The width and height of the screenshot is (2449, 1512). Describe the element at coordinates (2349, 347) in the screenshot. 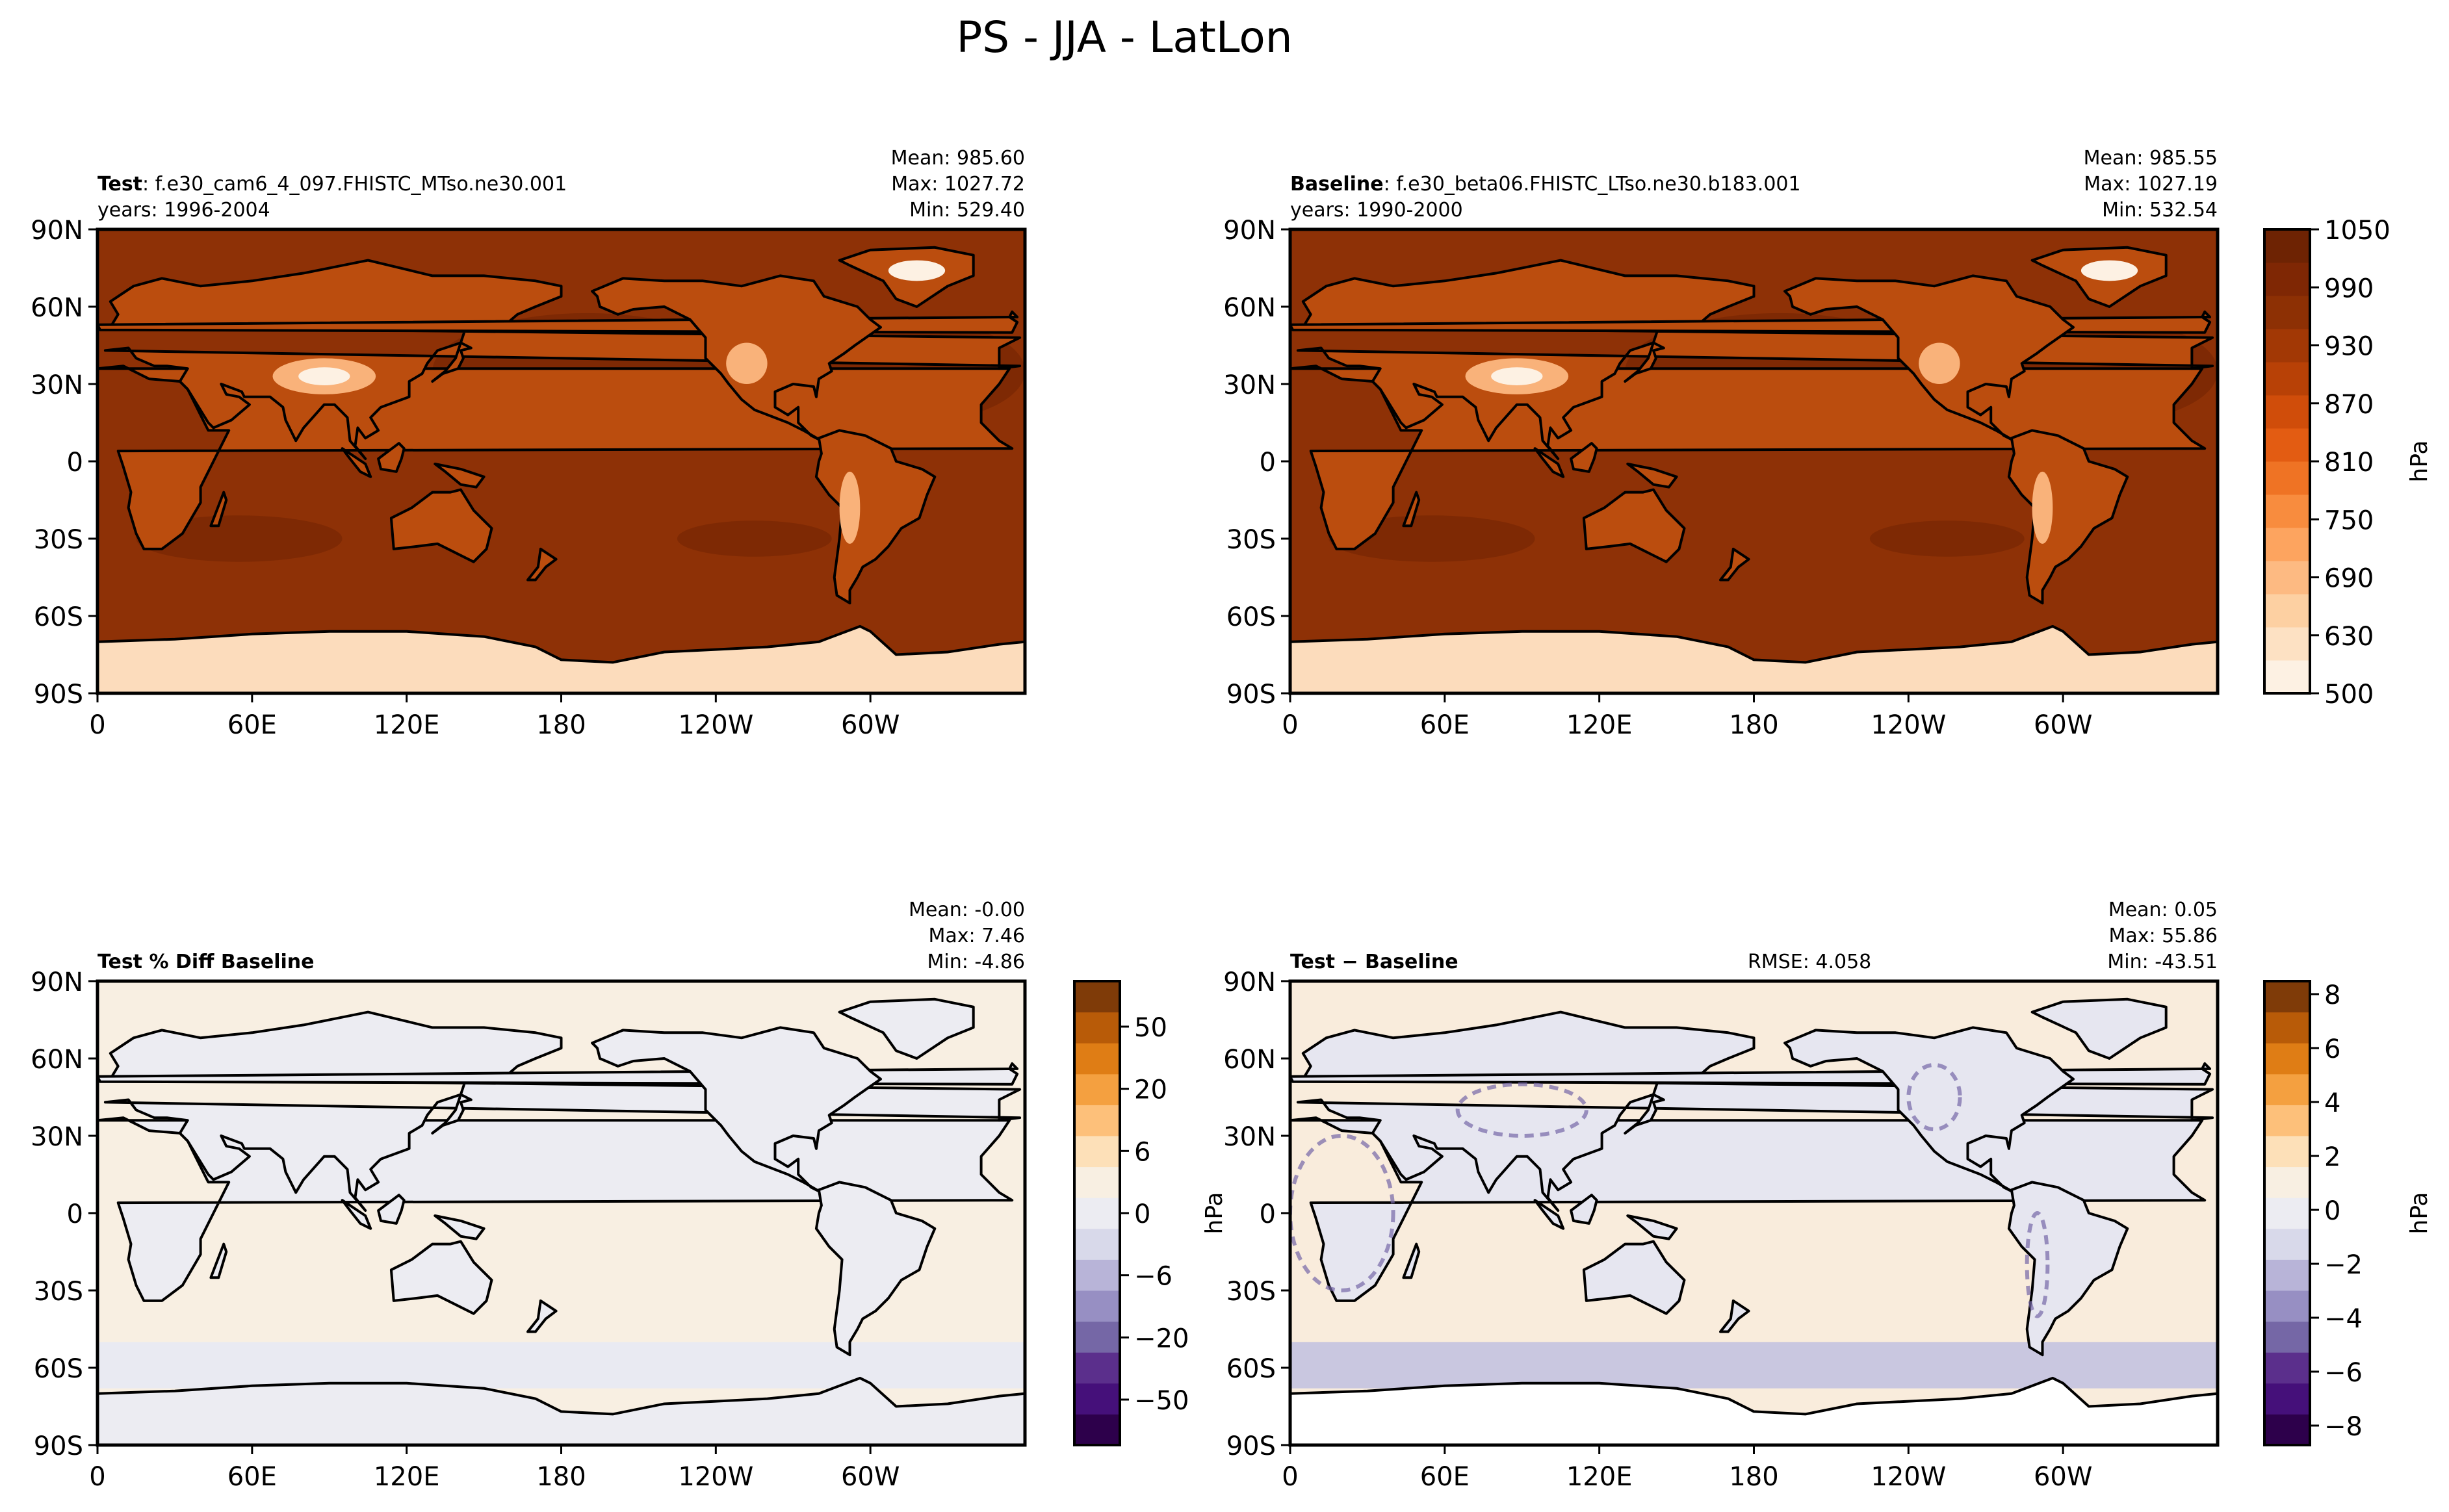

I see `colorbar-tick-label: 930` at that location.